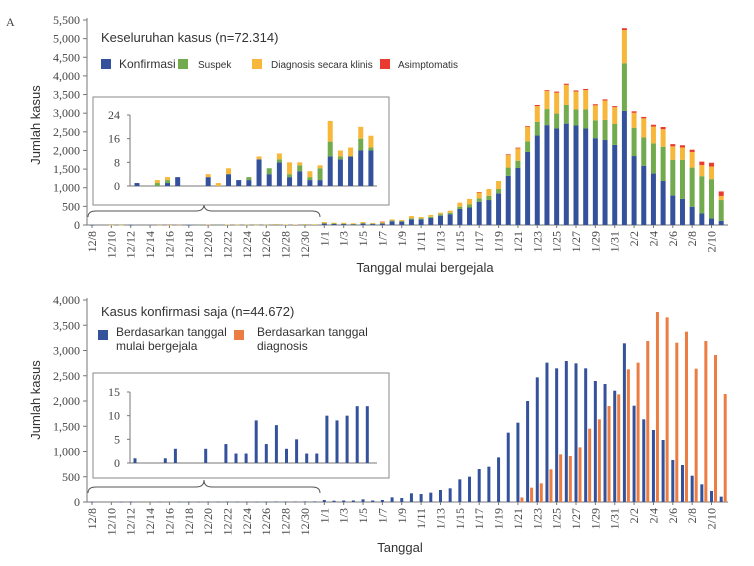 The image size is (754, 566). I want to click on inset-y-tick-label: 16, so click(114, 139).